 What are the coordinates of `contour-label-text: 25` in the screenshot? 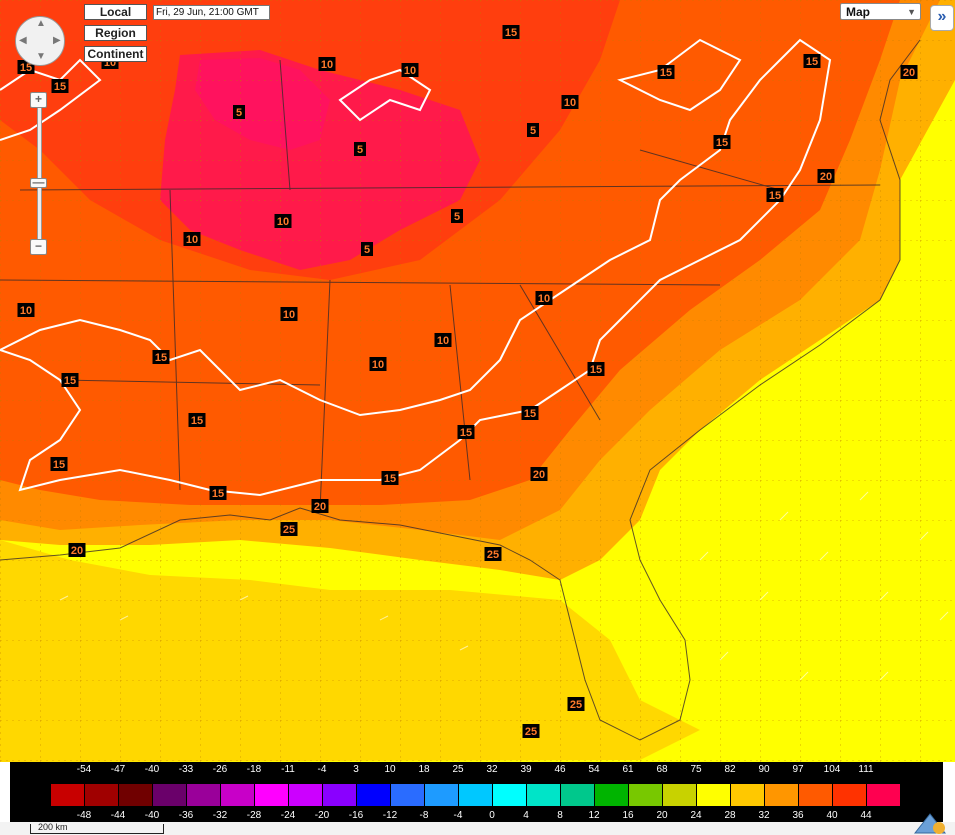 It's located at (289, 530).